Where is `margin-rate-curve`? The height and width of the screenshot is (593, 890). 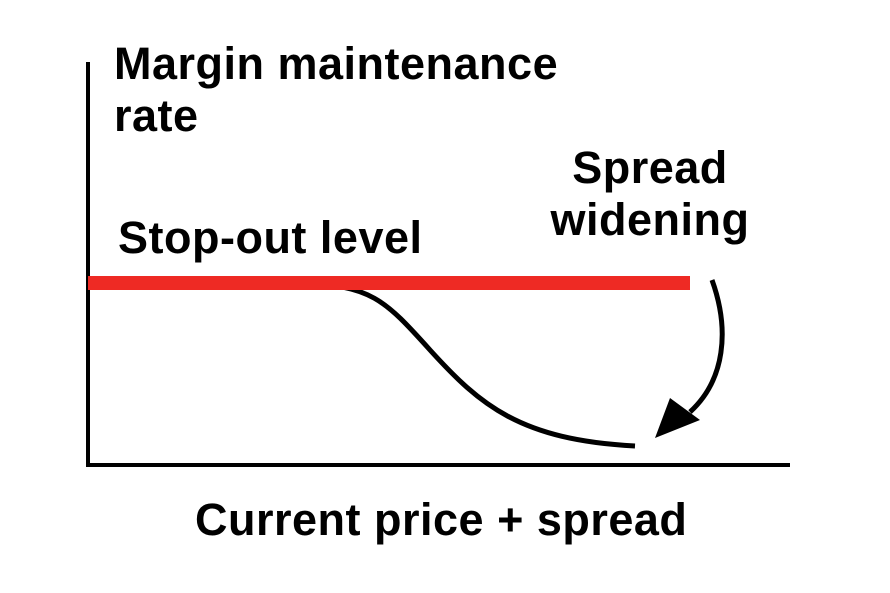
margin-rate-curve is located at coordinates (467, 365).